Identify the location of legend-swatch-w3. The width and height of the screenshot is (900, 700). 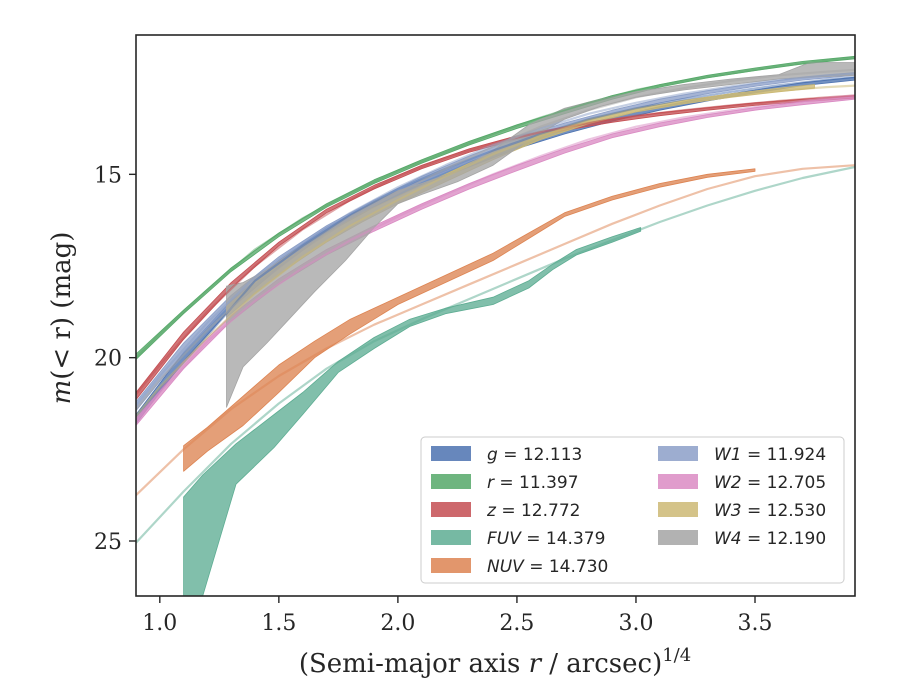
(678, 509).